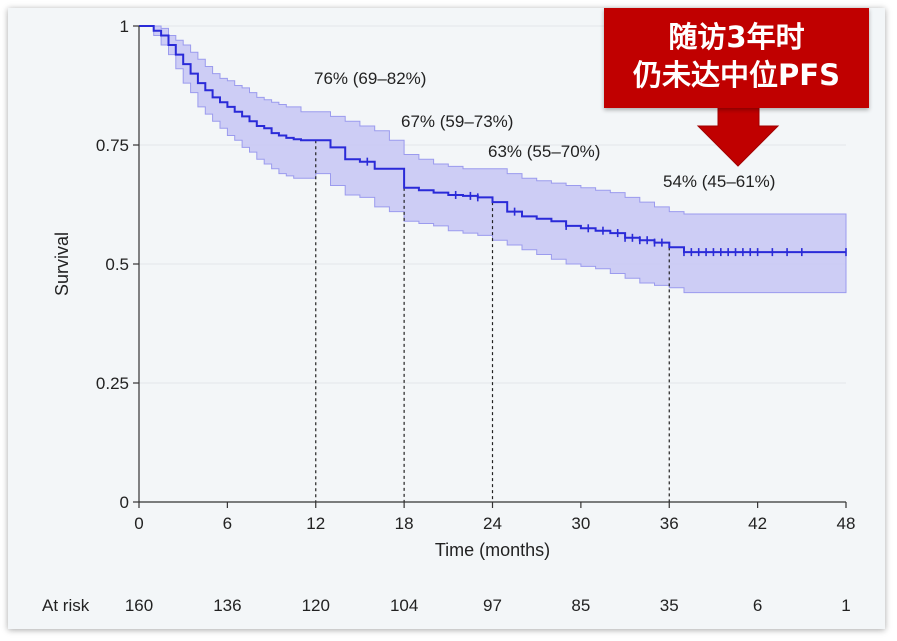 The height and width of the screenshot is (641, 897). Describe the element at coordinates (62, 264) in the screenshot. I see `y-axis-title: Survival` at that location.